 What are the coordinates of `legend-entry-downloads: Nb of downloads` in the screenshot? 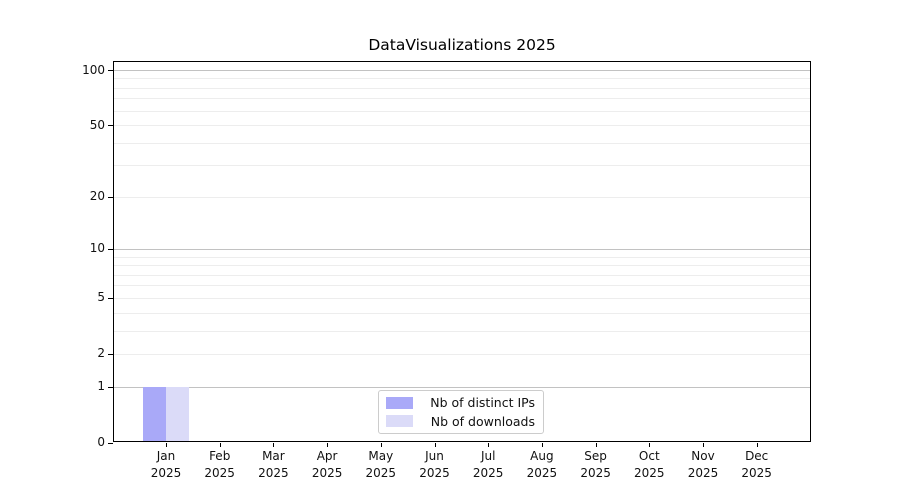 It's located at (460, 421).